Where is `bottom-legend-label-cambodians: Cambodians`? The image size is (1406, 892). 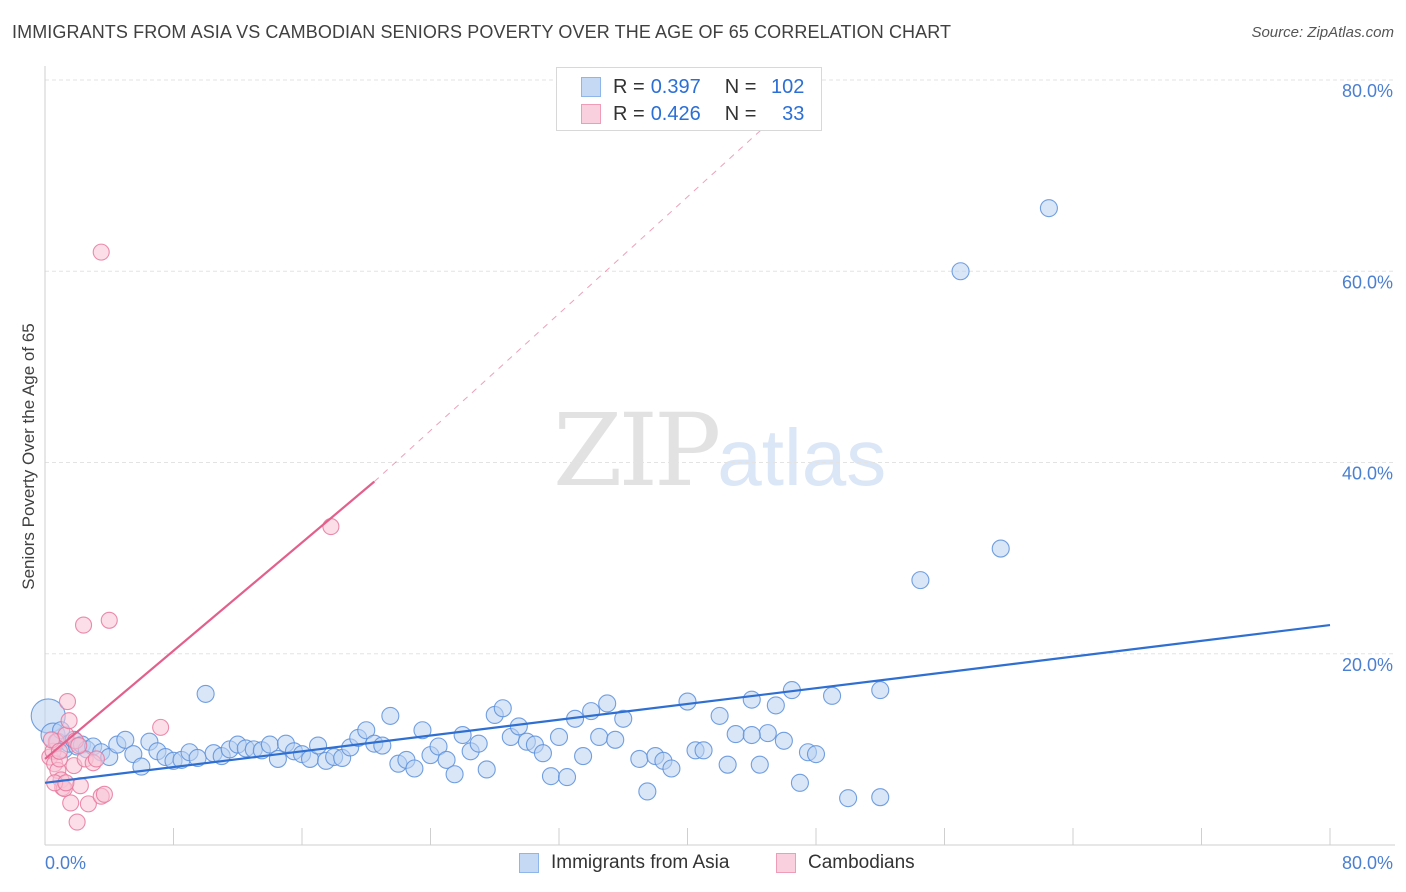 bottom-legend-label-cambodians: Cambodians is located at coordinates (861, 862).